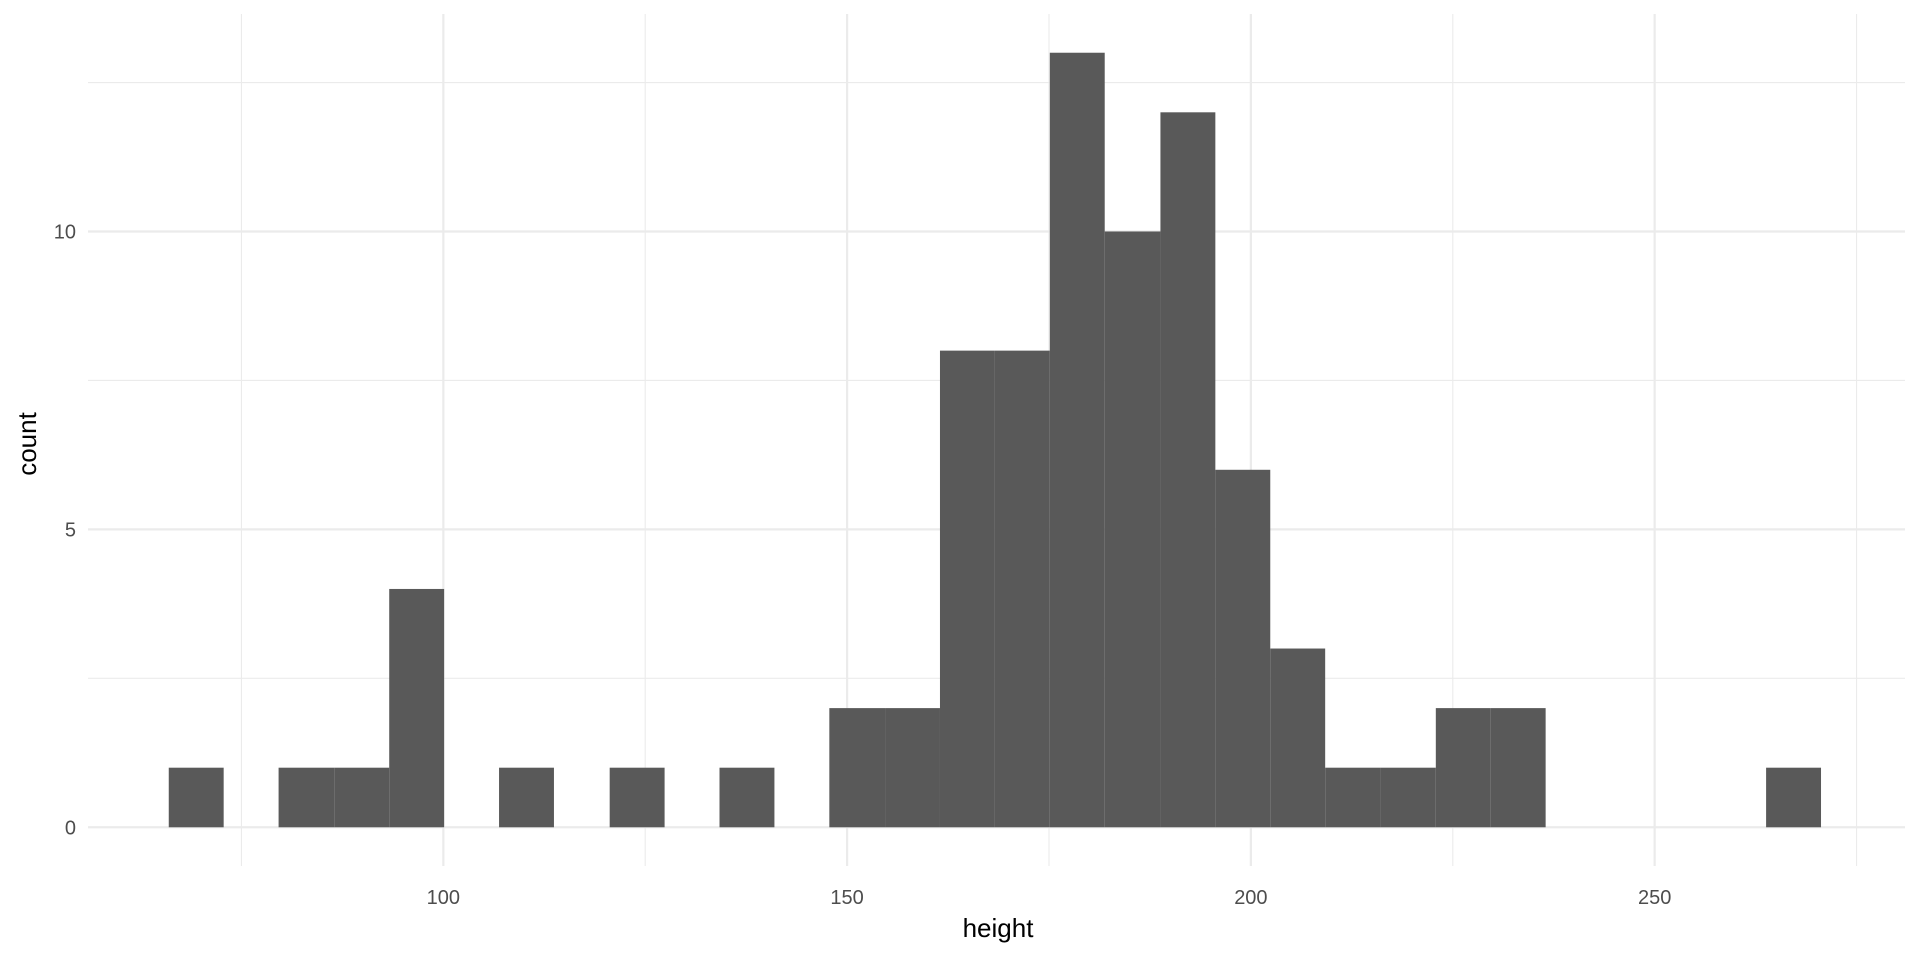  I want to click on y-tick-label: 0, so click(70, 828).